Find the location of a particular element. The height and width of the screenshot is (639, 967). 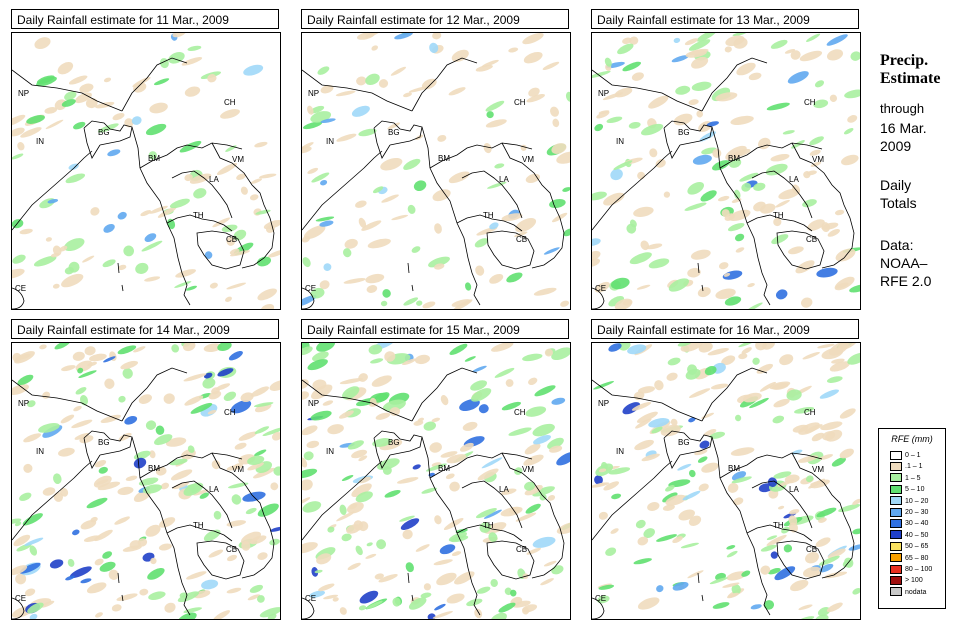

legend-item: nodata is located at coordinates (908, 592).